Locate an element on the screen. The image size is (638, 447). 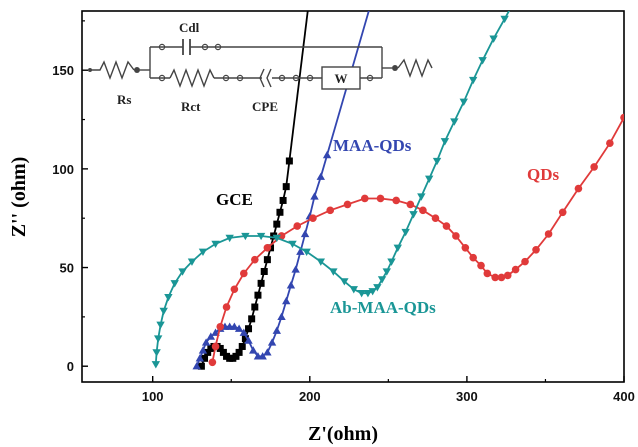
y-tick-label: 100 is located at coordinates (63, 169).